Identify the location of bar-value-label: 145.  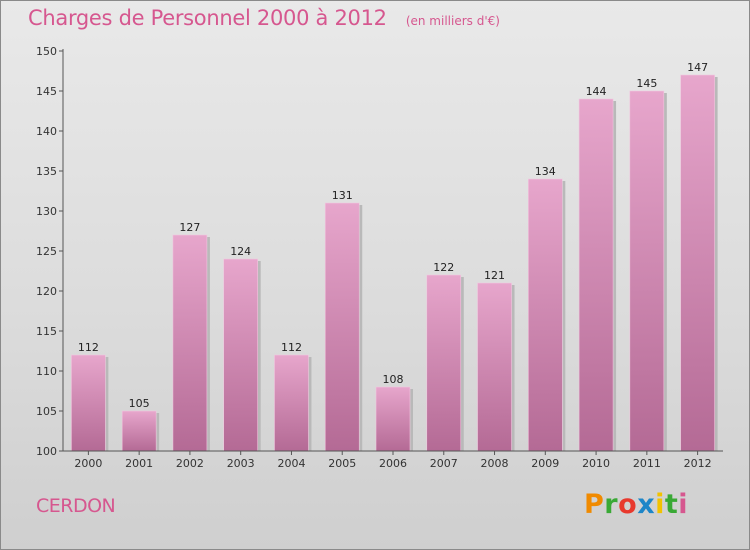
(646, 83).